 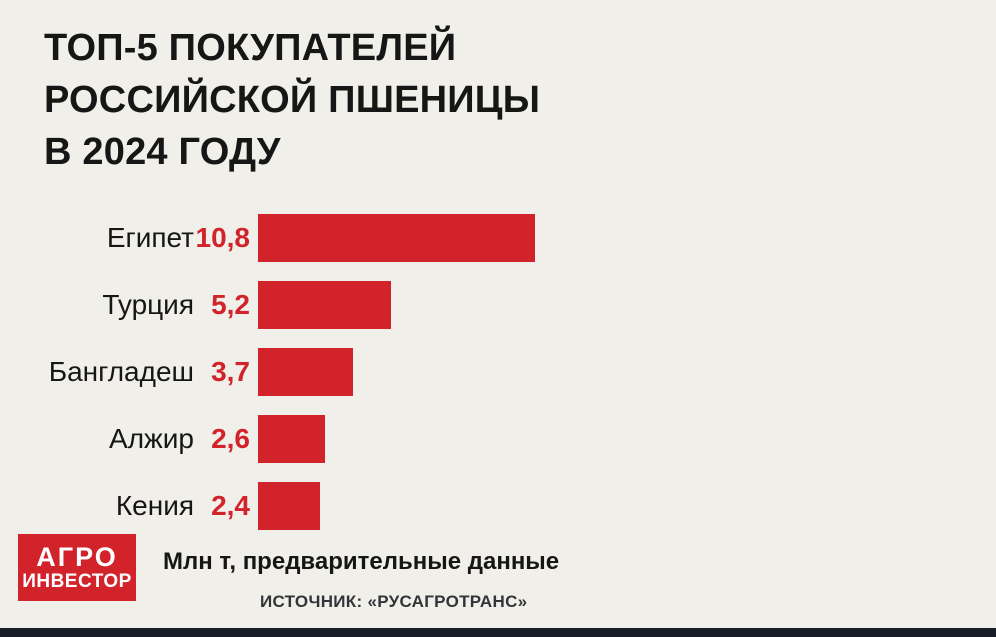 I want to click on category-label: Алжир, so click(x=151, y=438).